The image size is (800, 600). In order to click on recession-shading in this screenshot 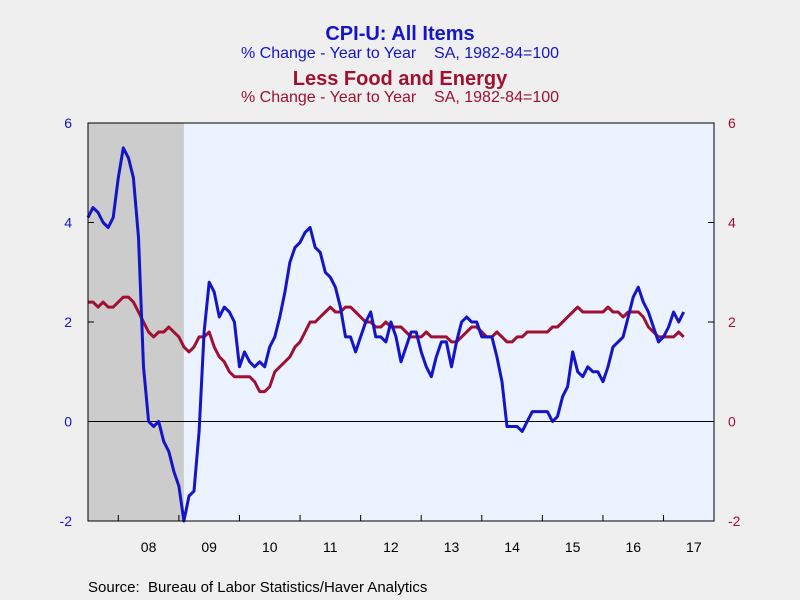, I will do `click(136, 322)`.